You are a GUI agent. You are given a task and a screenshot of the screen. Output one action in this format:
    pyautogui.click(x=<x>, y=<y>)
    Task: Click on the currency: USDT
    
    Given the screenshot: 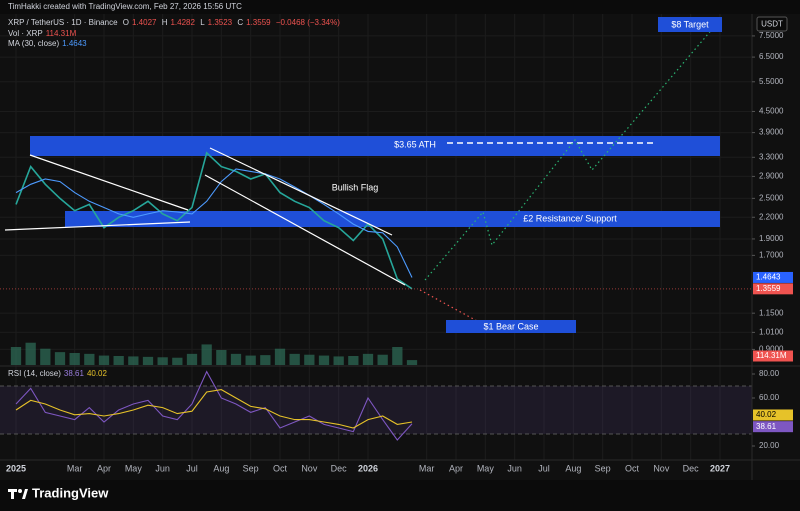 What is the action you would take?
    pyautogui.click(x=772, y=24)
    